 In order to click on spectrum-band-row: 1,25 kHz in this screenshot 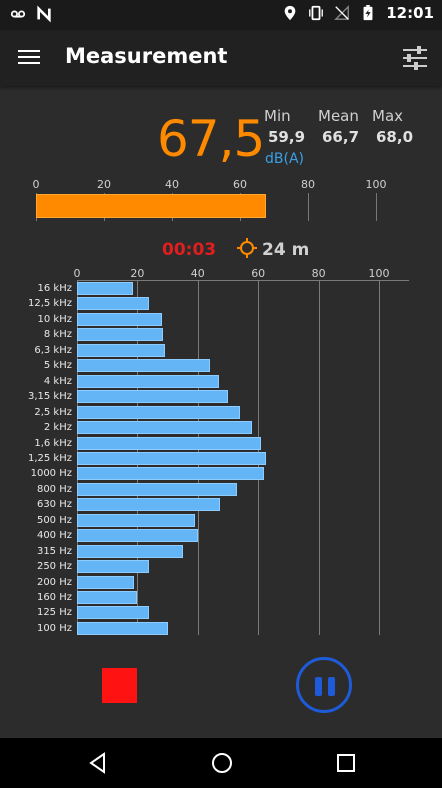, I will do `click(221, 458)`.